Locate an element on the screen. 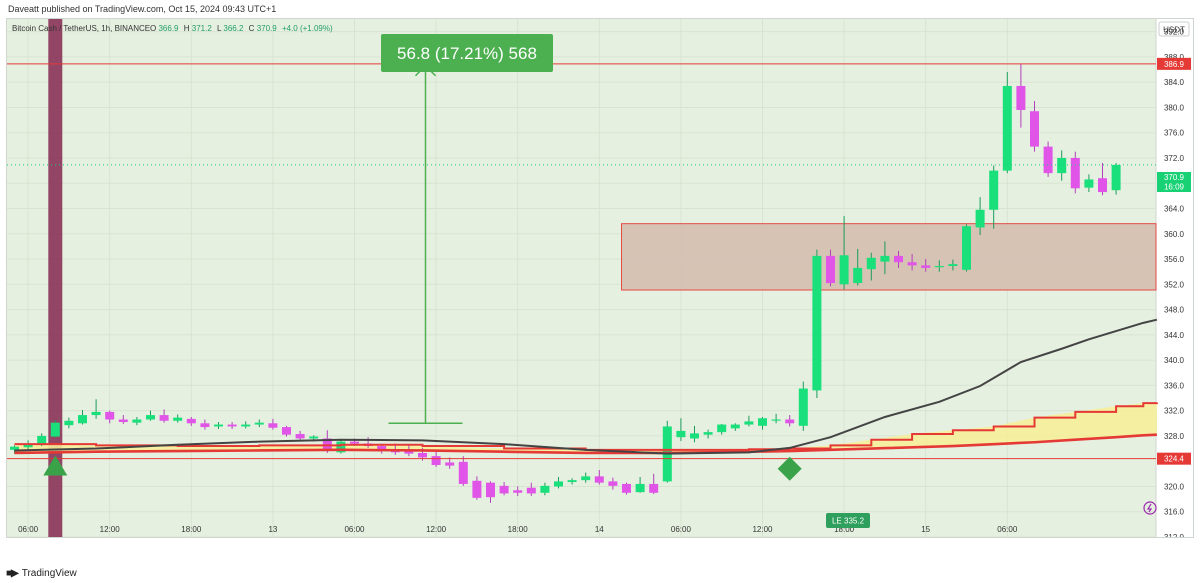  current-price-tag-box is located at coordinates (1174, 182).